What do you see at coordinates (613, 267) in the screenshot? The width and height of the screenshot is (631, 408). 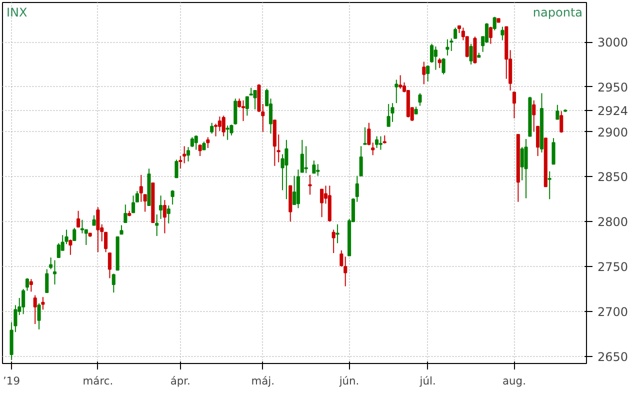 I see `y-tick-label: 2750` at bounding box center [613, 267].